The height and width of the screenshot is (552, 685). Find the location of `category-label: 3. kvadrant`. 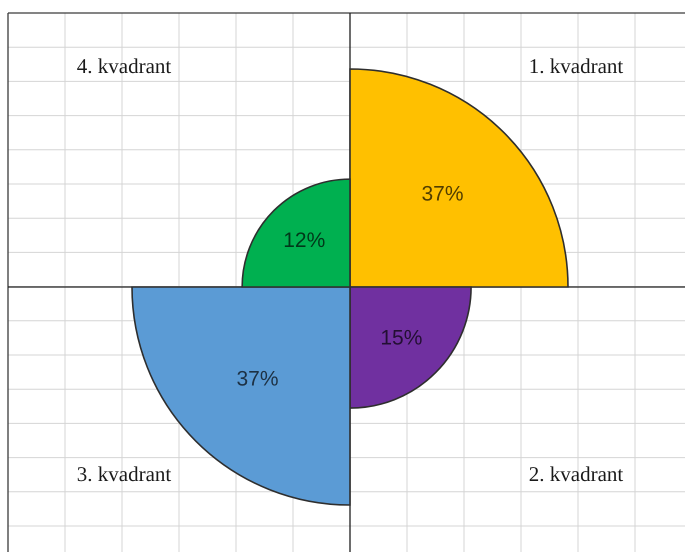

category-label: 3. kvadrant is located at coordinates (124, 474).